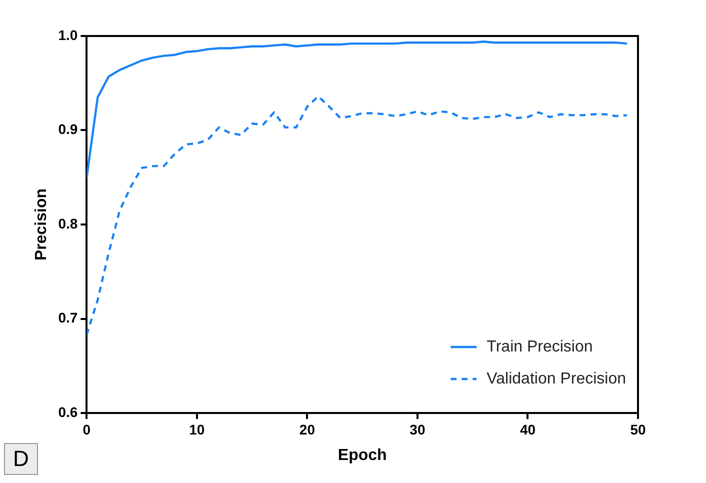 The height and width of the screenshot is (483, 706). Describe the element at coordinates (362, 455) in the screenshot. I see `x-axis-title: Epoch` at that location.